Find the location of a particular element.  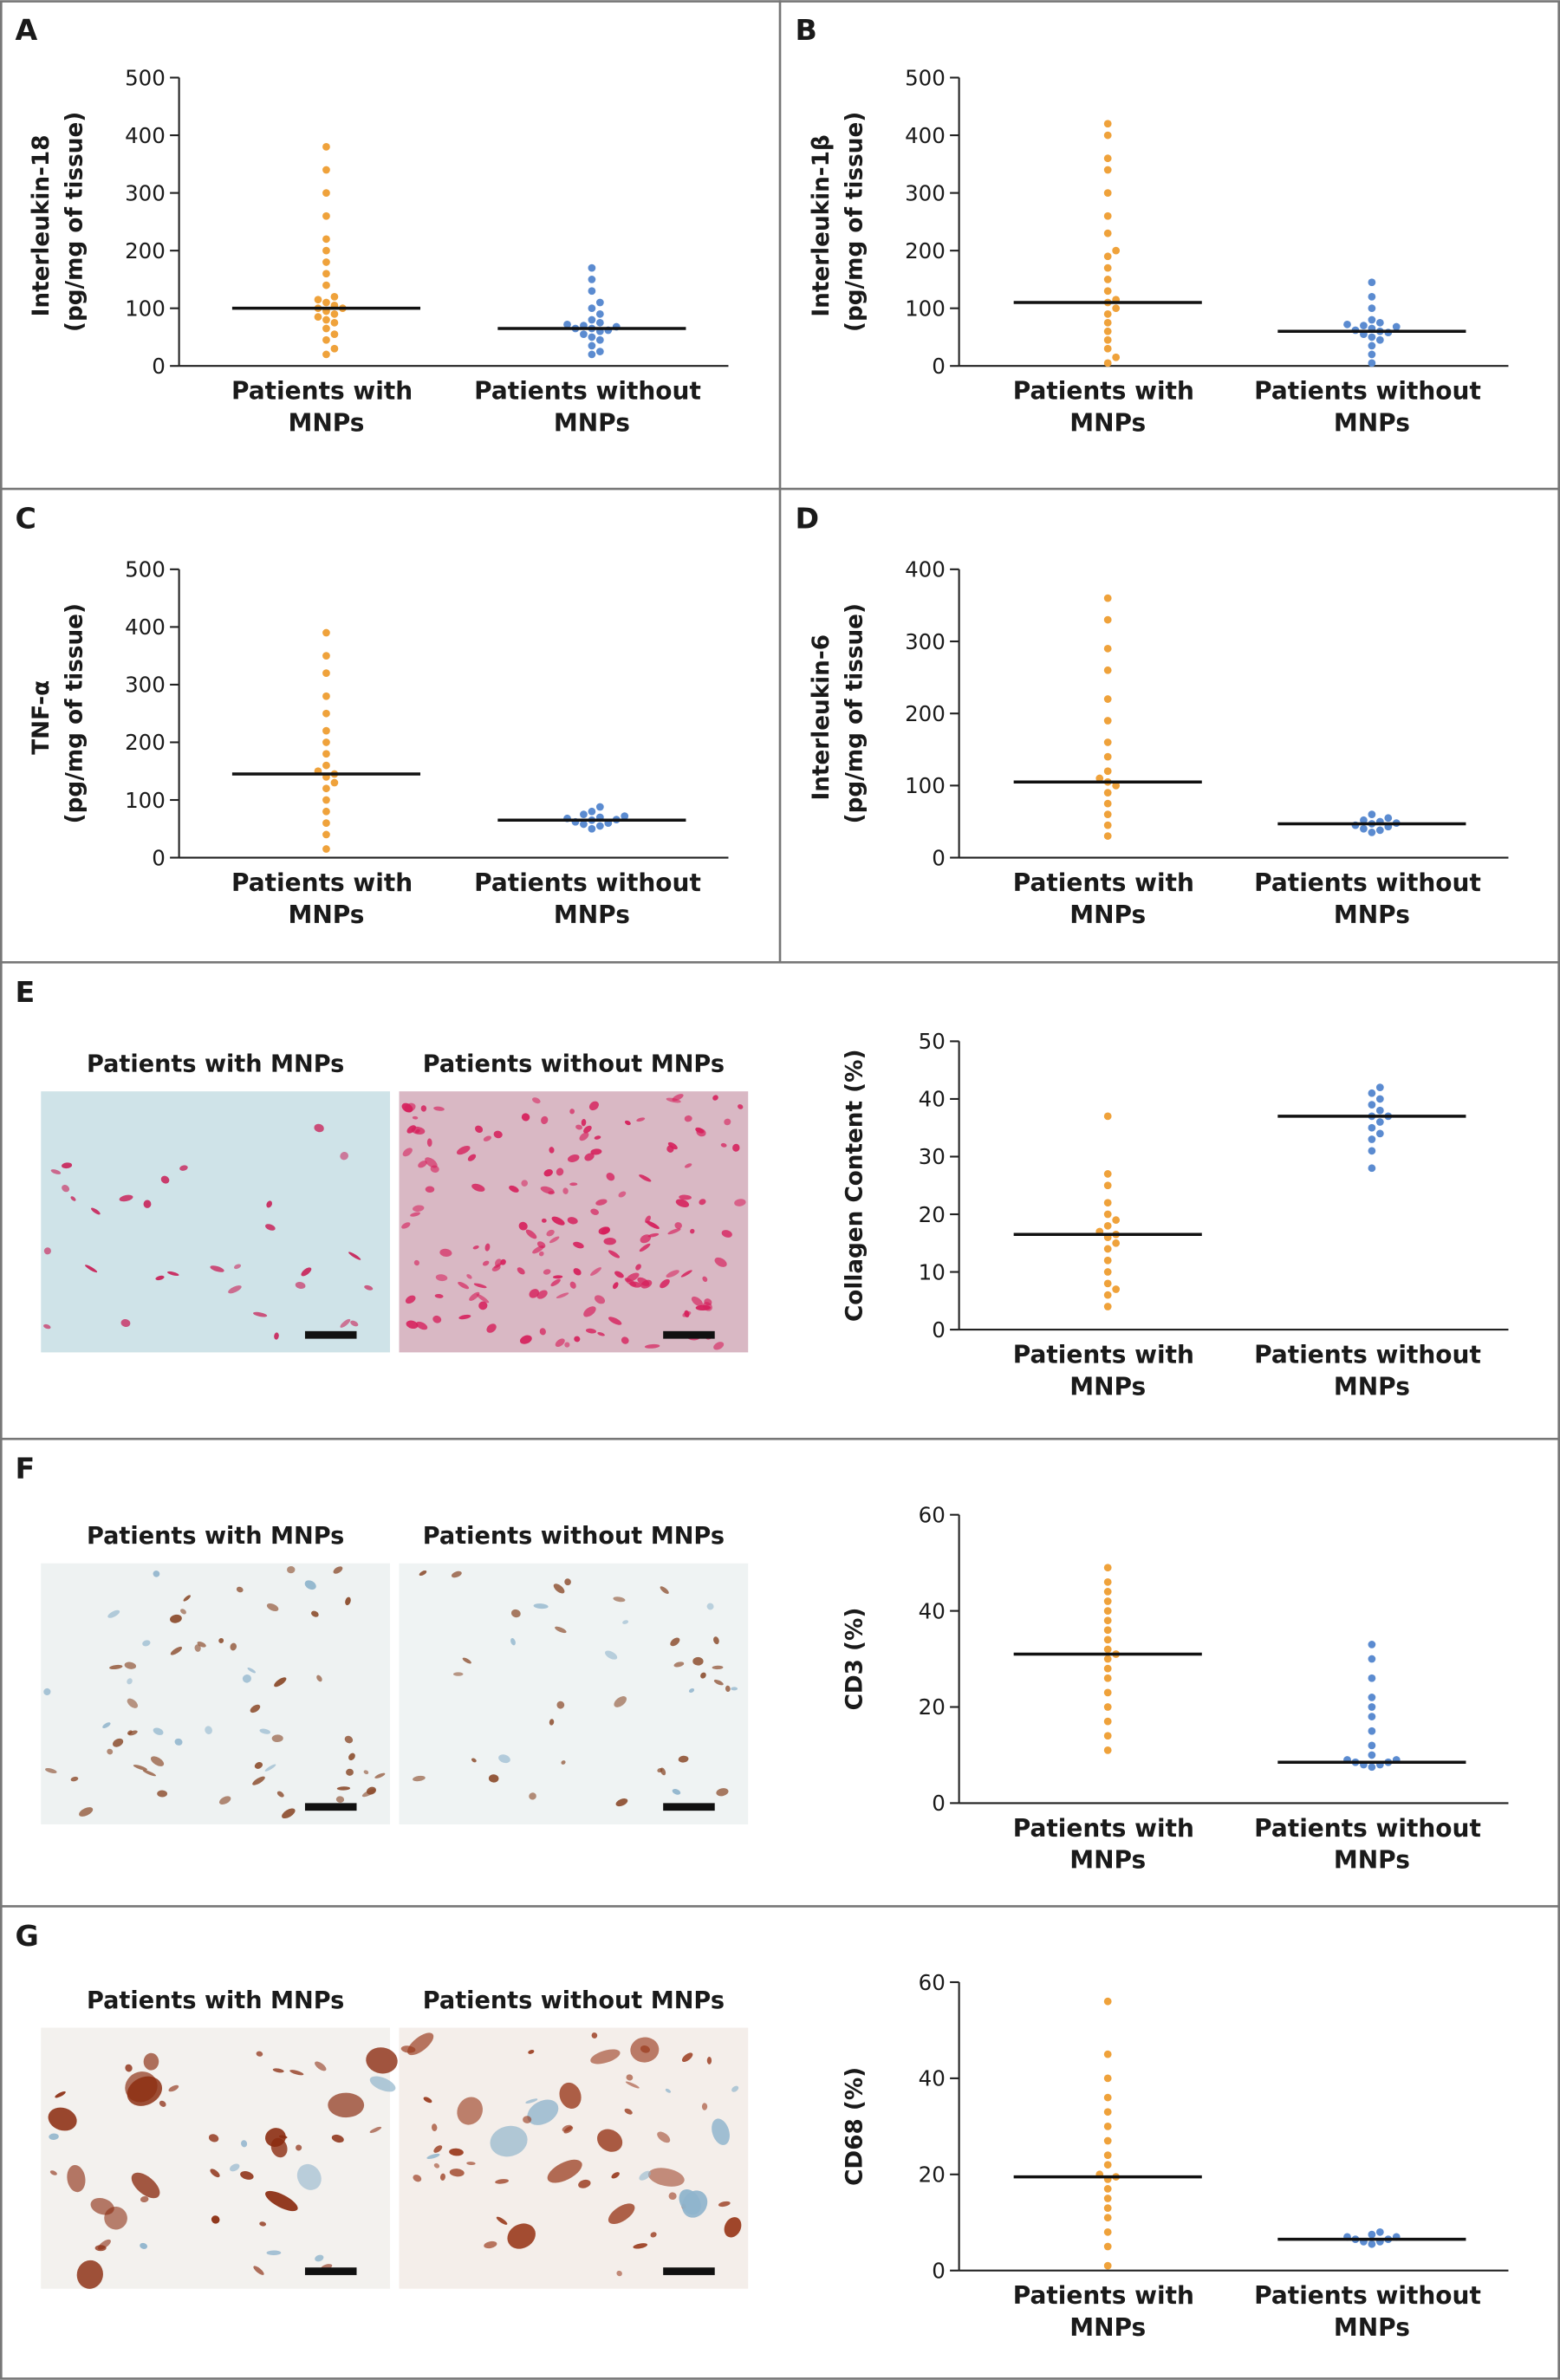

y-tick-label: 100 is located at coordinates (145, 800).